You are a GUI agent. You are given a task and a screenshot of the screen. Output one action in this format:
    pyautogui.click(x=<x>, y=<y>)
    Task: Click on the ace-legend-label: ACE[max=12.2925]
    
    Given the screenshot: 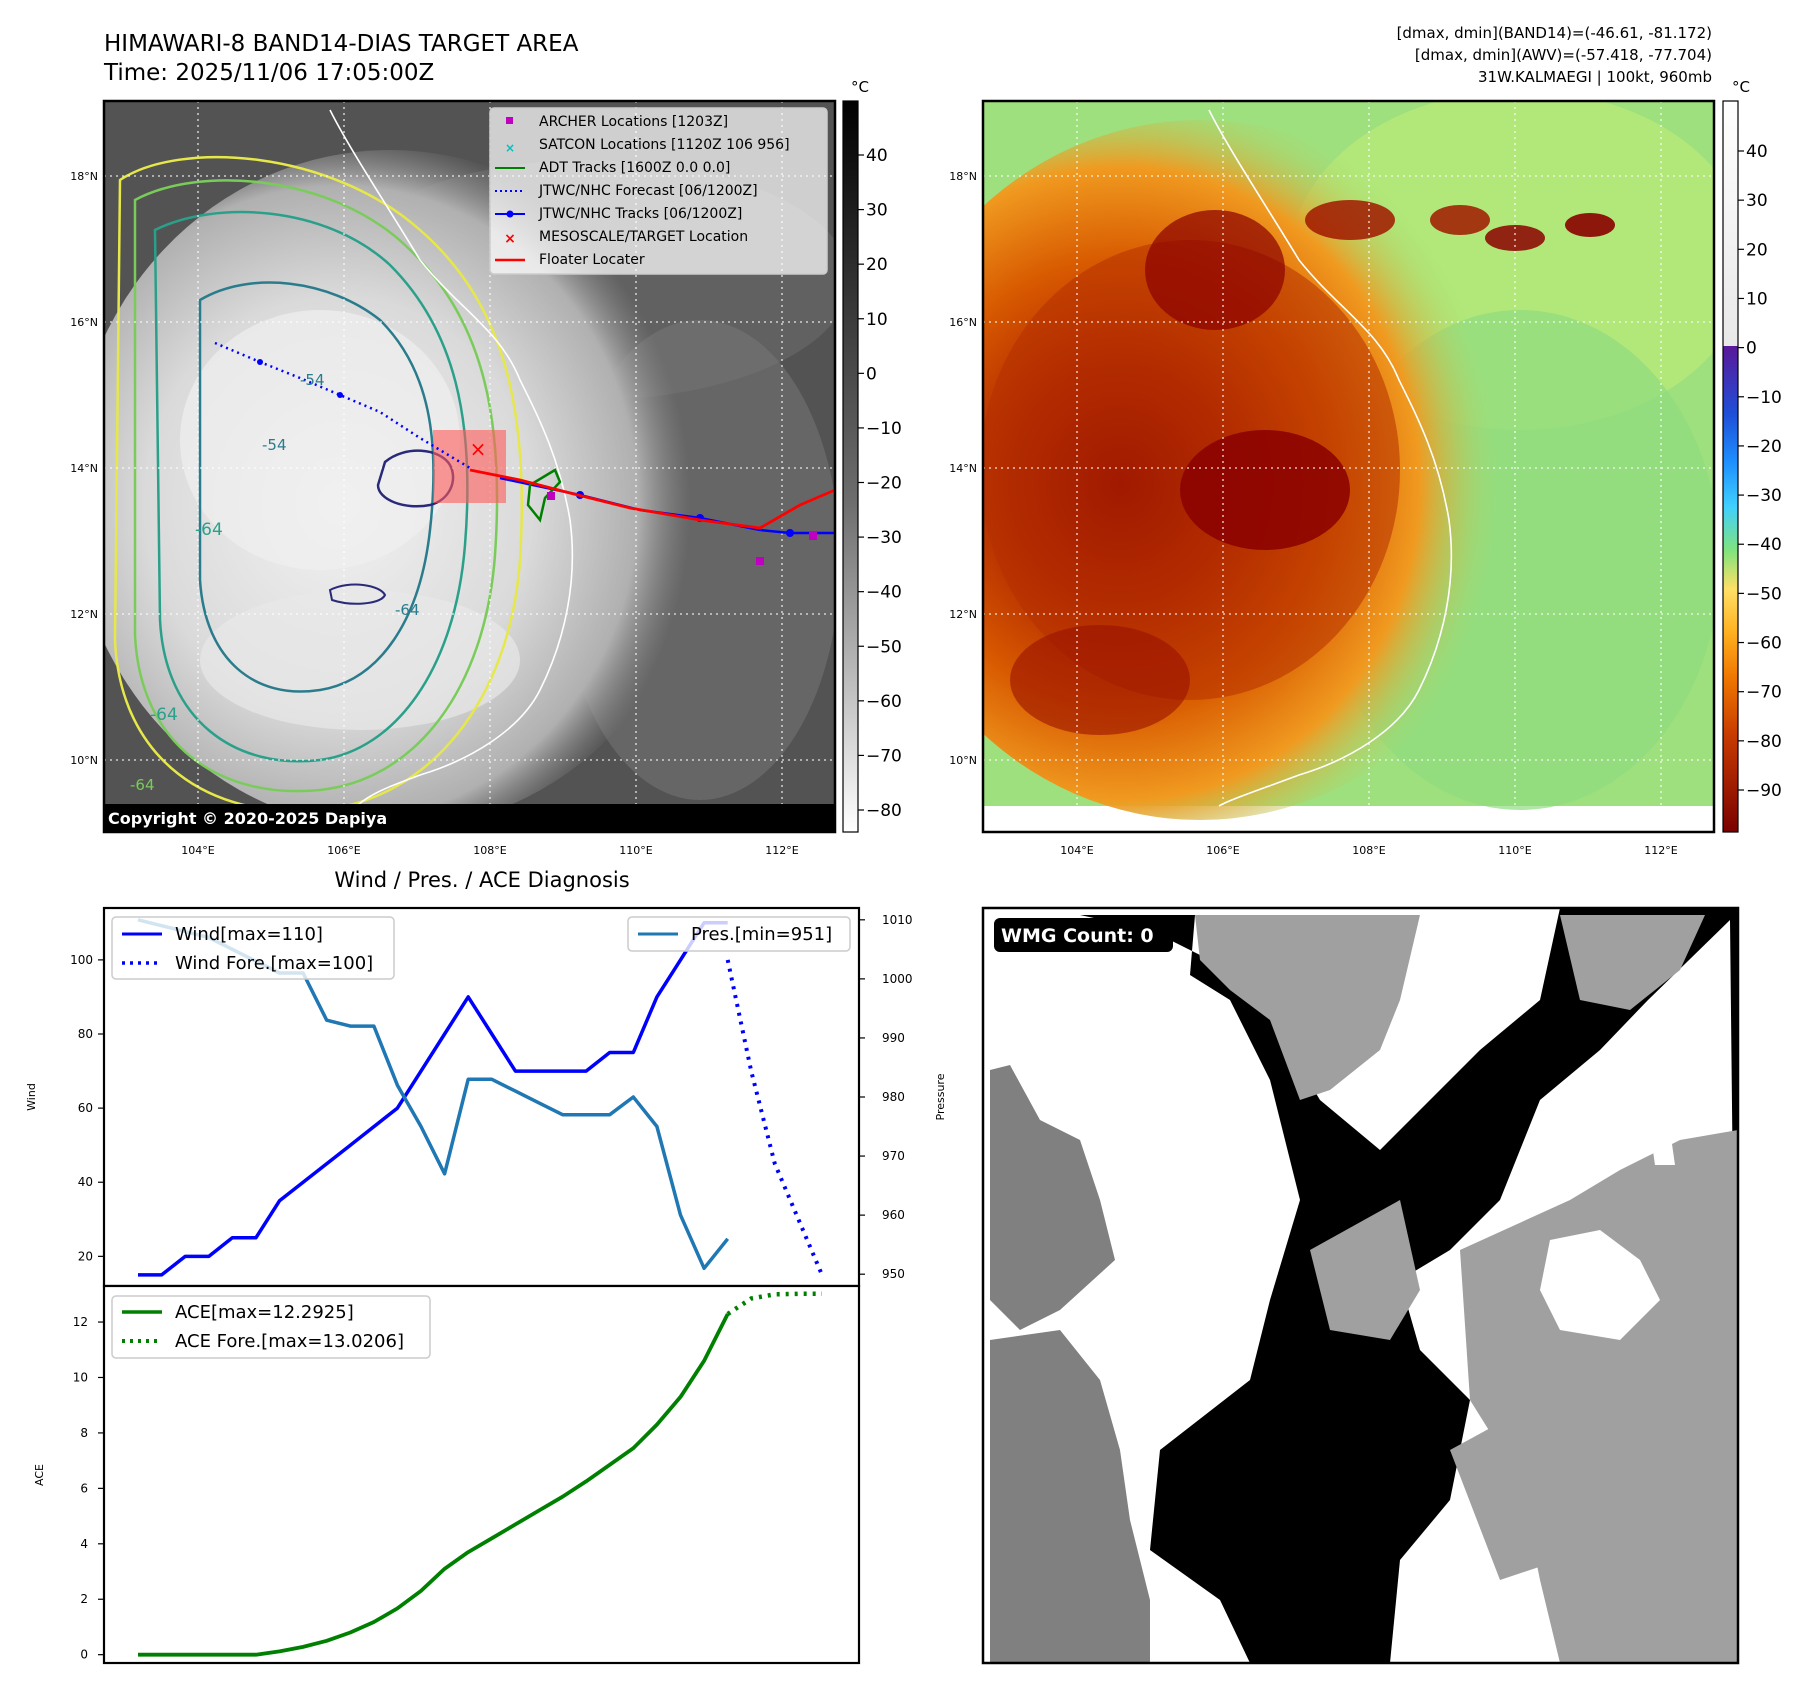 What is the action you would take?
    pyautogui.click(x=264, y=1312)
    